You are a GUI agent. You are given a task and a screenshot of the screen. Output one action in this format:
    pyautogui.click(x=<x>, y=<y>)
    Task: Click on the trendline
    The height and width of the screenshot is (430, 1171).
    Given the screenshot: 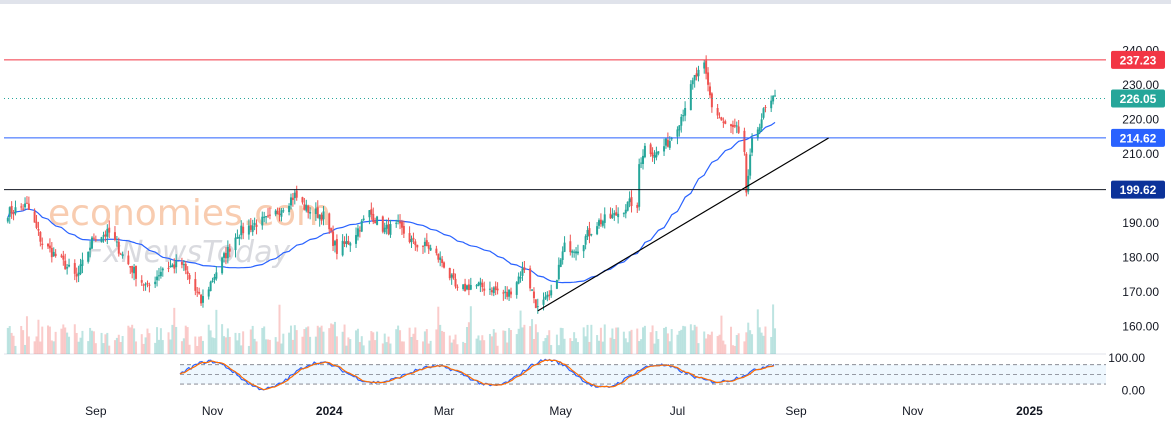 What is the action you would take?
    pyautogui.click(x=683, y=224)
    